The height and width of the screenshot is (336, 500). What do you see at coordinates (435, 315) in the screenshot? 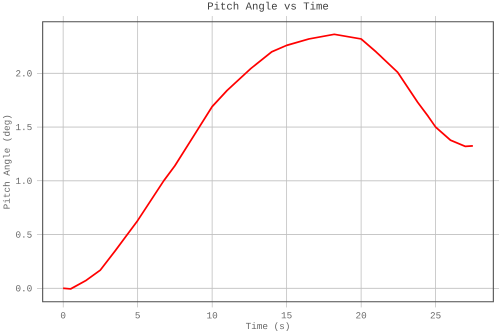
I see `x-tick-label: 25` at bounding box center [435, 315].